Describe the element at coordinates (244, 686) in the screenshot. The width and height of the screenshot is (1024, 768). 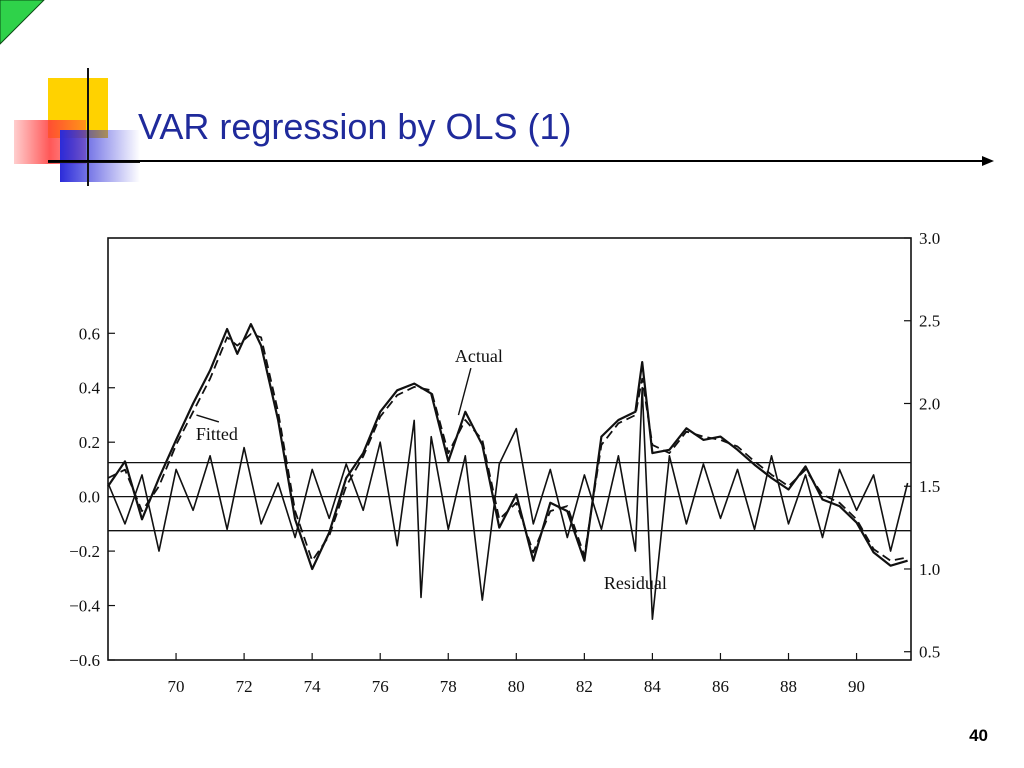
I see `x-tick-label-72: 72` at that location.